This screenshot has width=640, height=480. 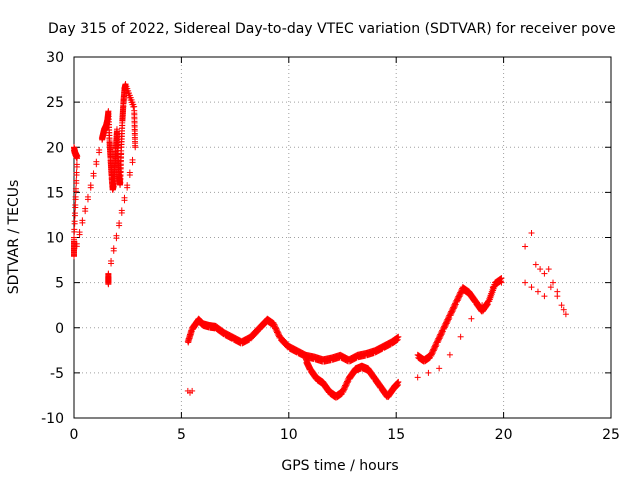 I want to click on x-axis-label: GPS time / hours, so click(x=339, y=466).